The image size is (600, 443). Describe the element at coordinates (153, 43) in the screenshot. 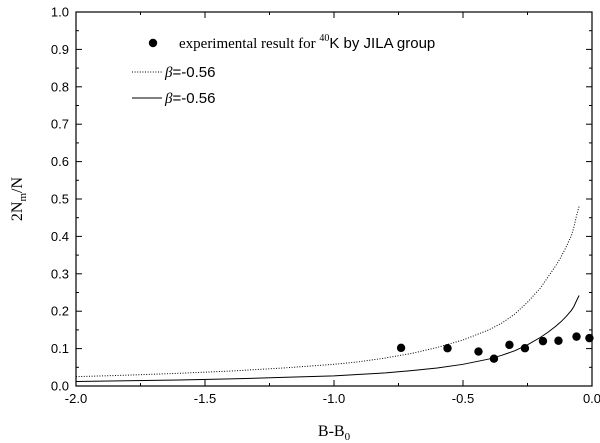

I see `legend-marker-dot` at that location.